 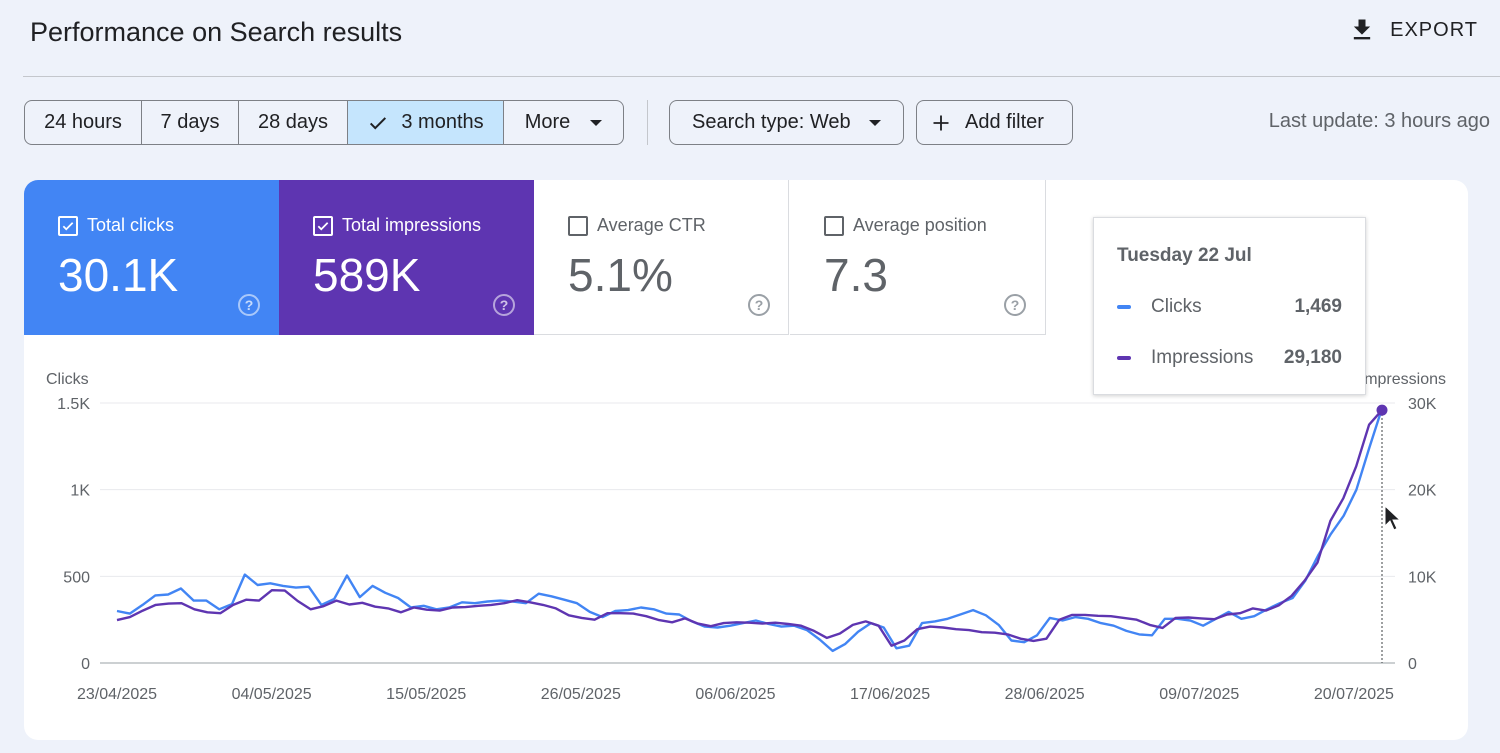 What do you see at coordinates (1362, 29) in the screenshot?
I see `download-icon` at bounding box center [1362, 29].